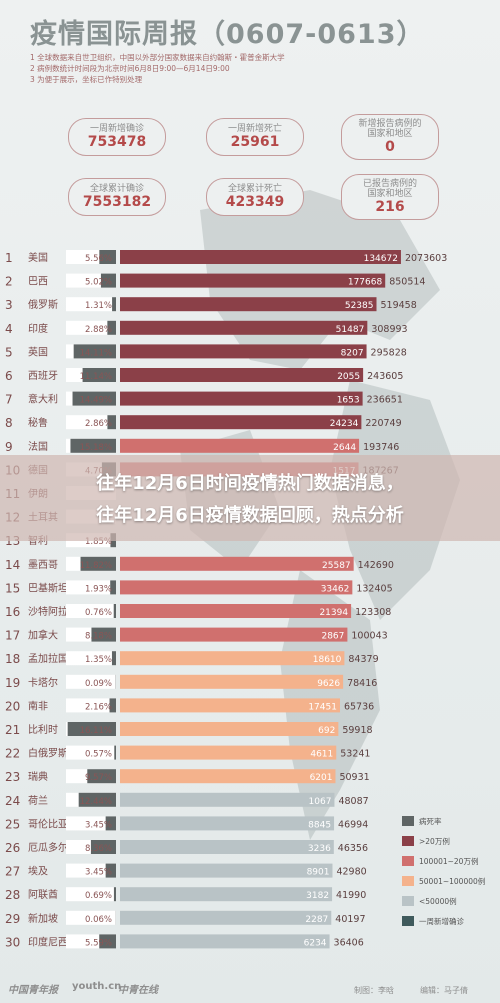 This screenshot has height=1003, width=500. Describe the element at coordinates (389, 352) in the screenshot. I see `cumulative-label: 295828` at that location.